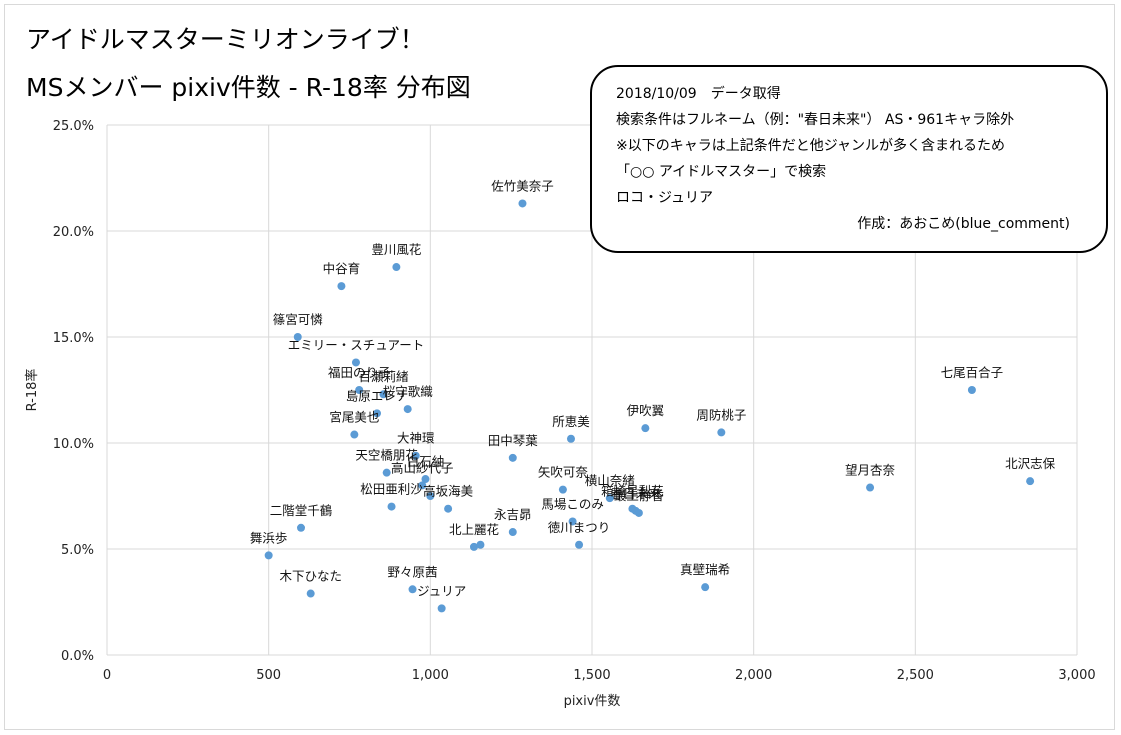  What do you see at coordinates (248, 87) in the screenshot?
I see `chart-title-line2: MSメンバー pixiv件数 - R-18率 分布図` at bounding box center [248, 87].